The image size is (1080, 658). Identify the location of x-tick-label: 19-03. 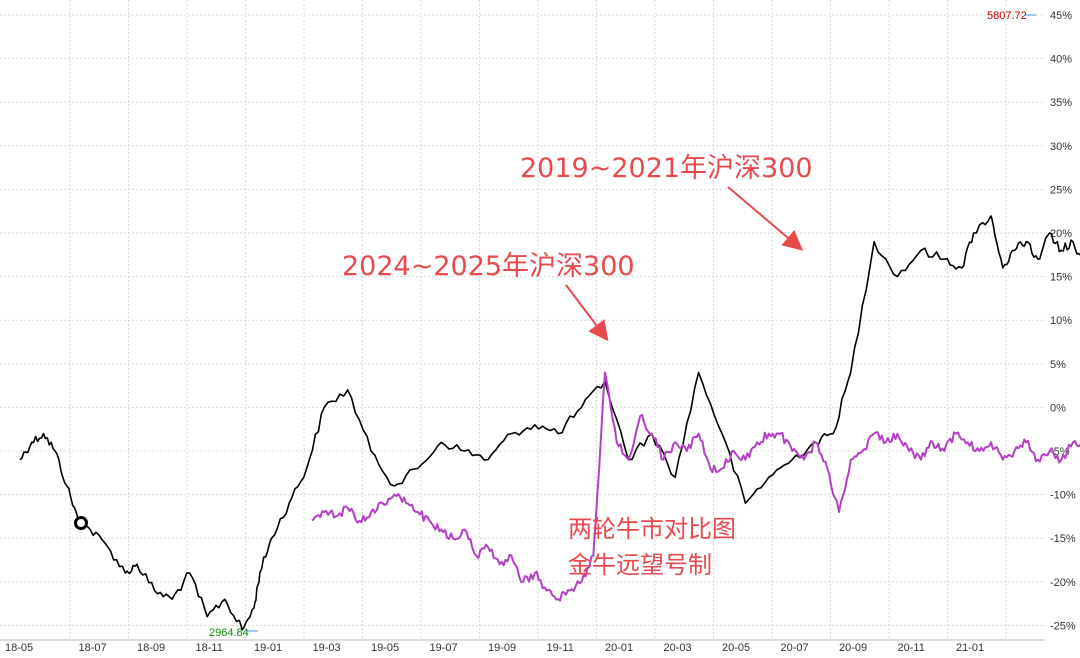
(327, 648).